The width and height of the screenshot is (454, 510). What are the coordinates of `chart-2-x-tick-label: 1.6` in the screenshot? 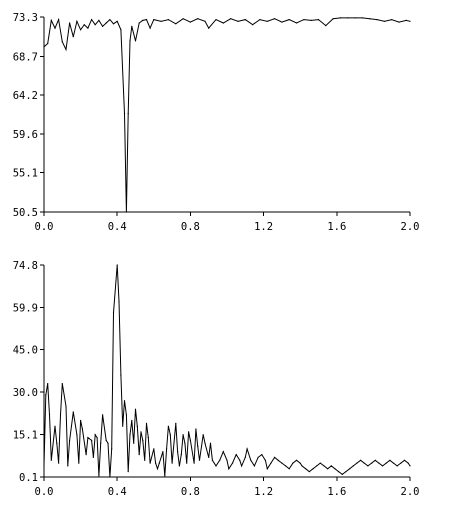 It's located at (336, 492).